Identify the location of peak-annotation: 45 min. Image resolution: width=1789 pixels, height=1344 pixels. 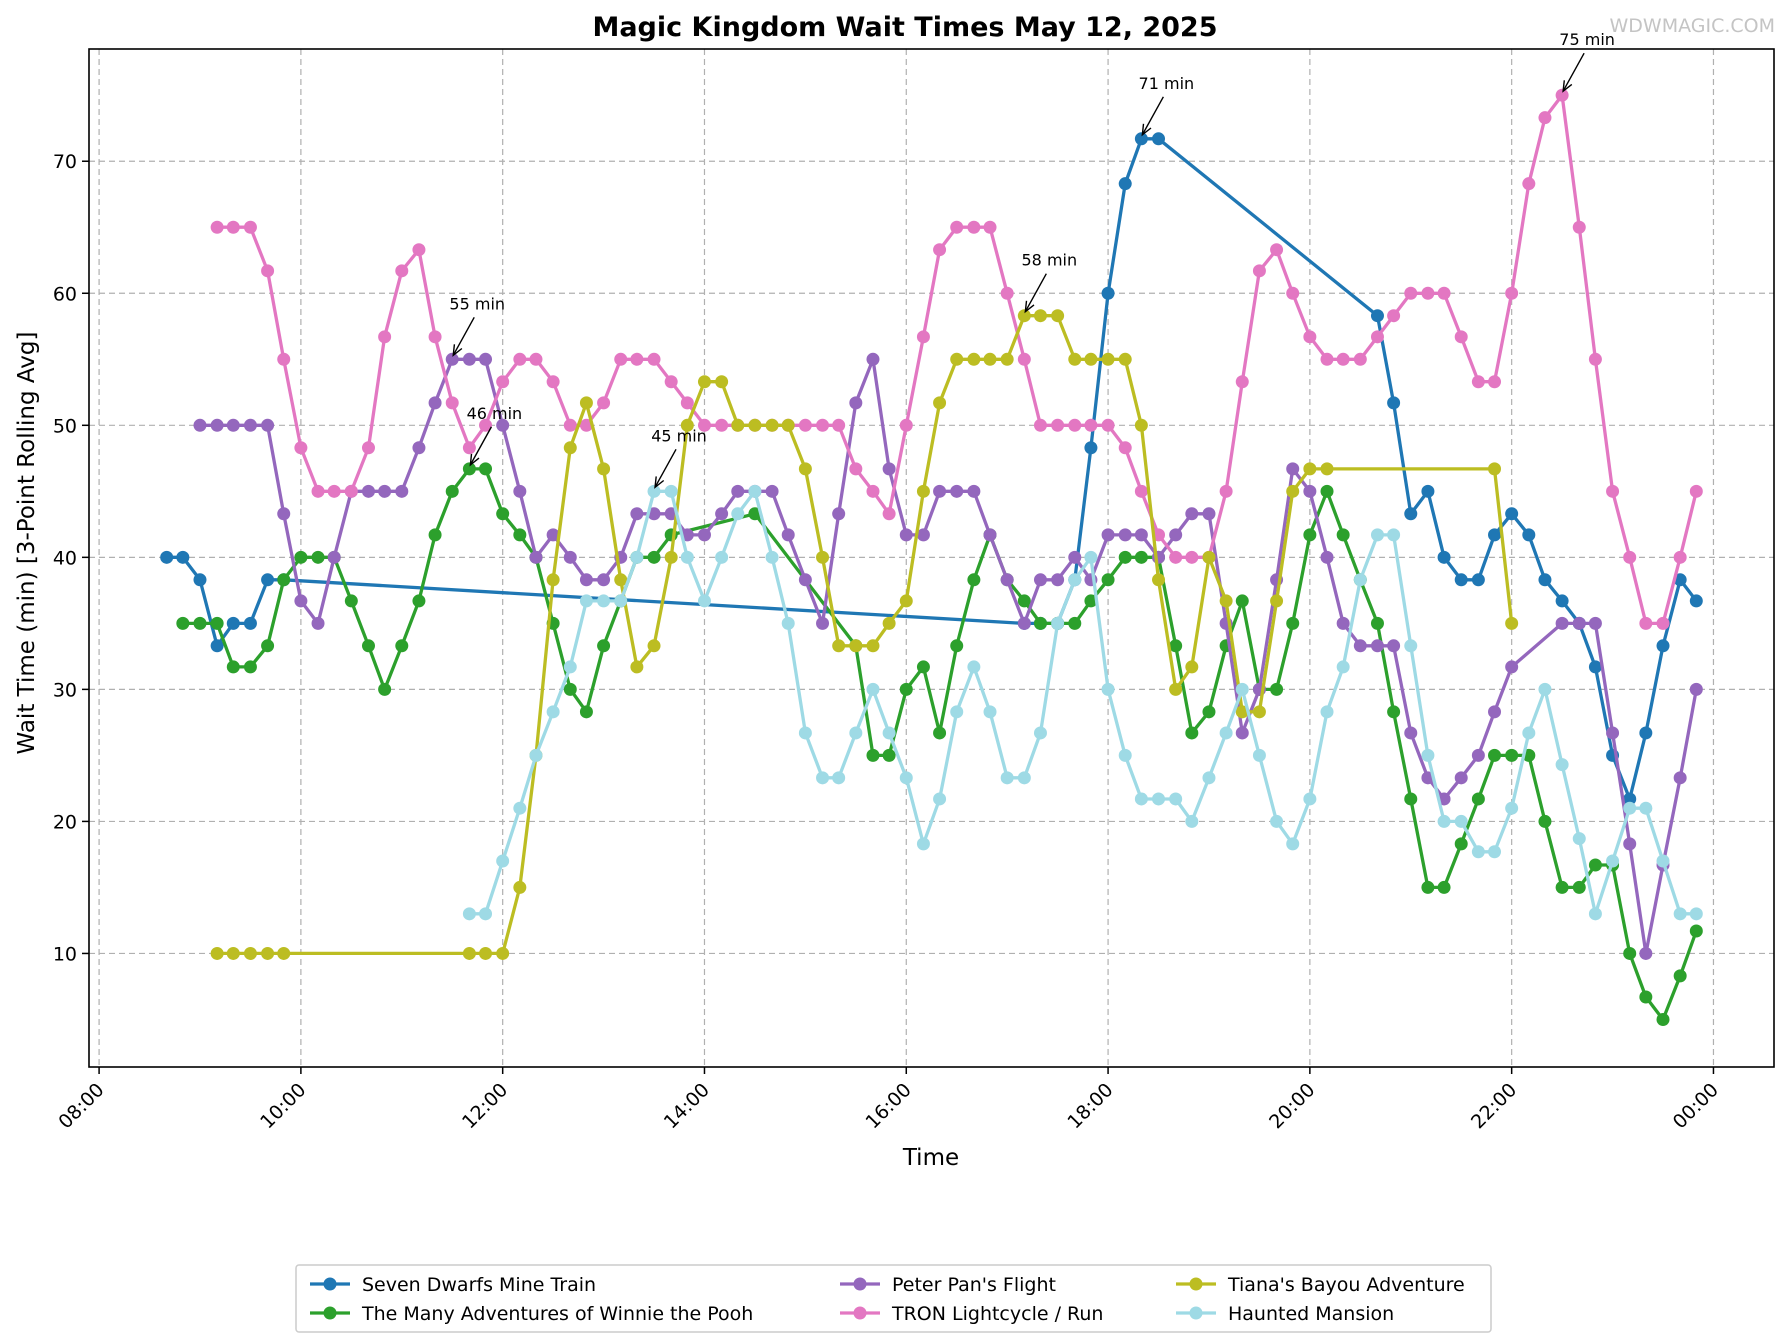
(679, 457).